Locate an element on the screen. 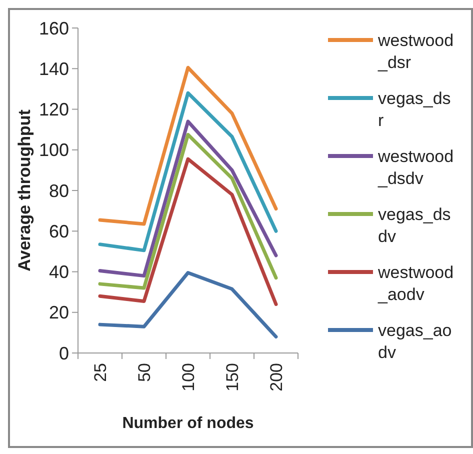  y-tick-label: 120 is located at coordinates (53, 110).